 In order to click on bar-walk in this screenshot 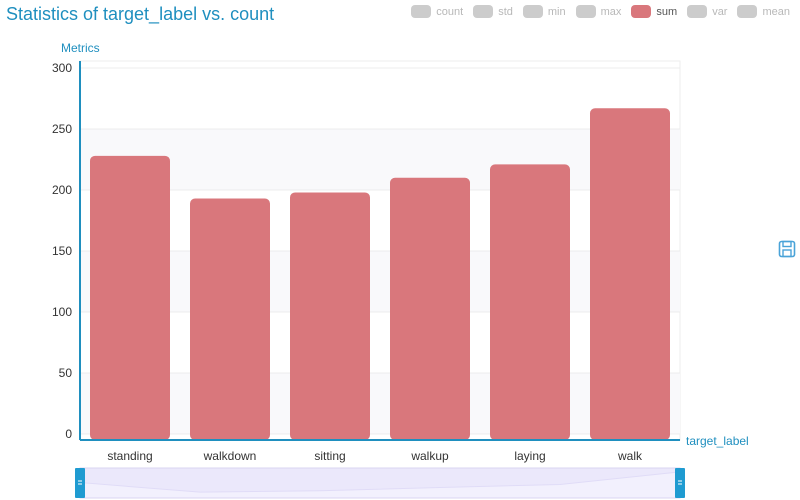, I will do `click(630, 274)`.